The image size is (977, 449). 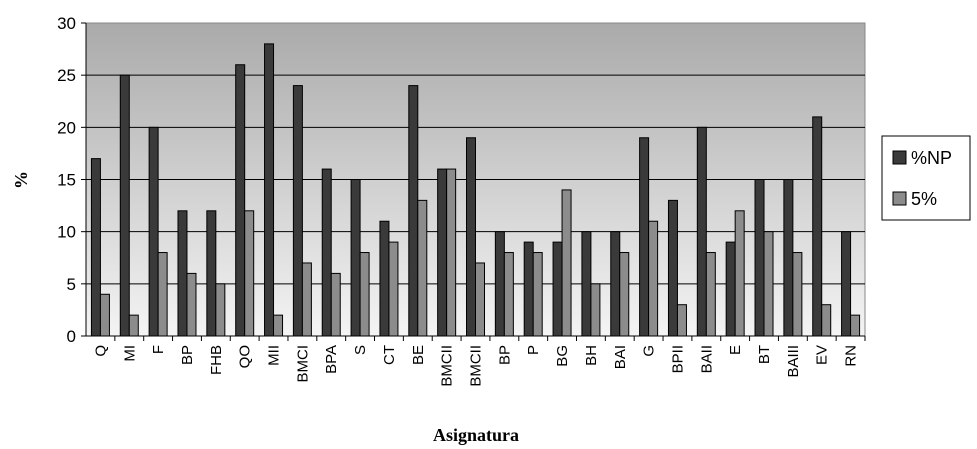 I want to click on x-tick-label: BAIII, so click(x=793, y=361).